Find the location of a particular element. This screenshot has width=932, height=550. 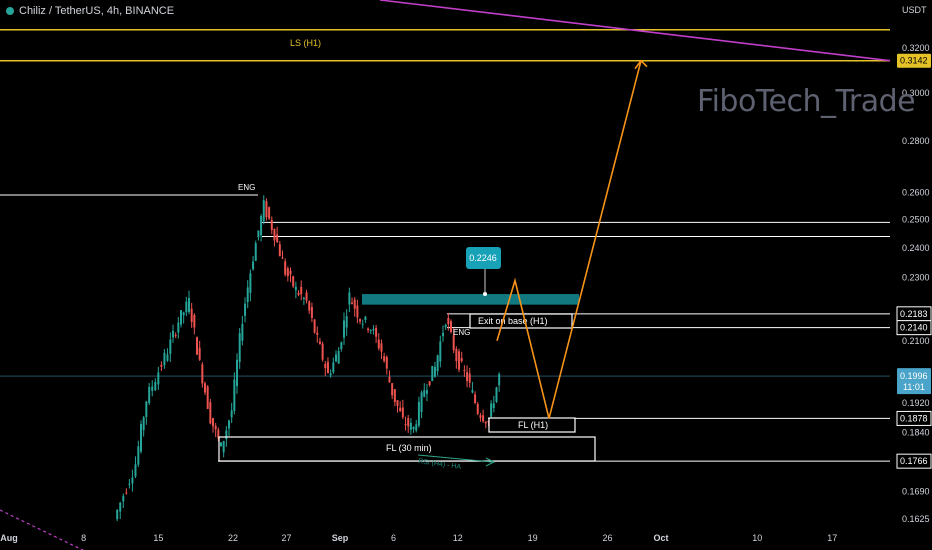

x-tick-label: 19 is located at coordinates (533, 538).